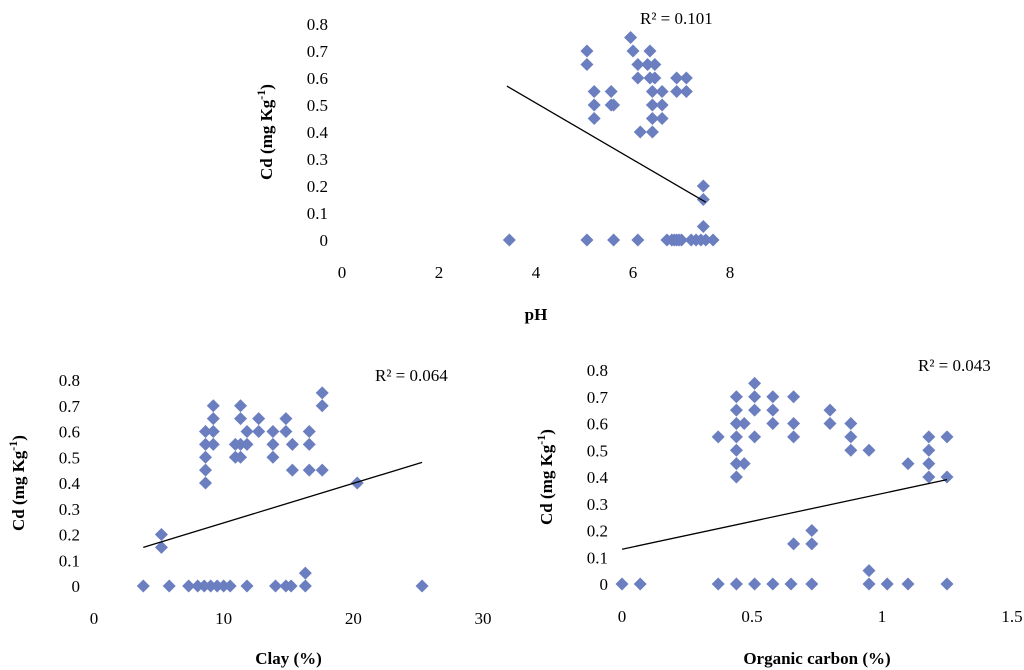 Image resolution: width=1024 pixels, height=670 pixels. I want to click on x-tick-label: 4, so click(536, 272).